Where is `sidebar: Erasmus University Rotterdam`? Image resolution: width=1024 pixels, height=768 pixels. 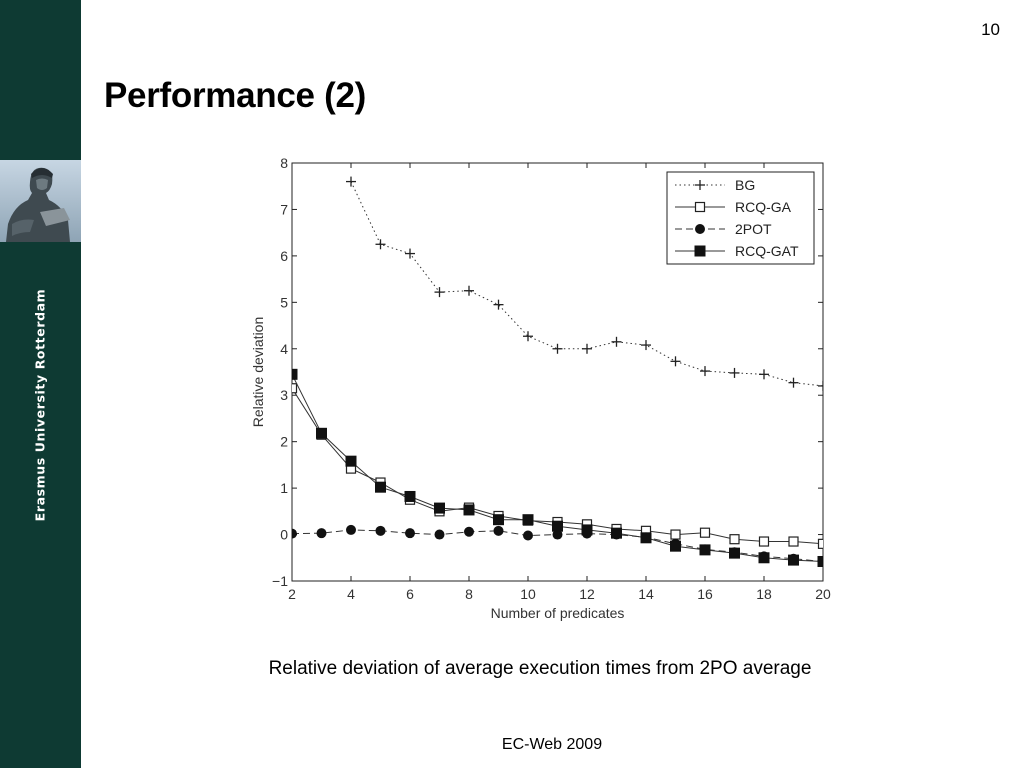
sidebar: Erasmus University Rotterdam is located at coordinates (40, 384).